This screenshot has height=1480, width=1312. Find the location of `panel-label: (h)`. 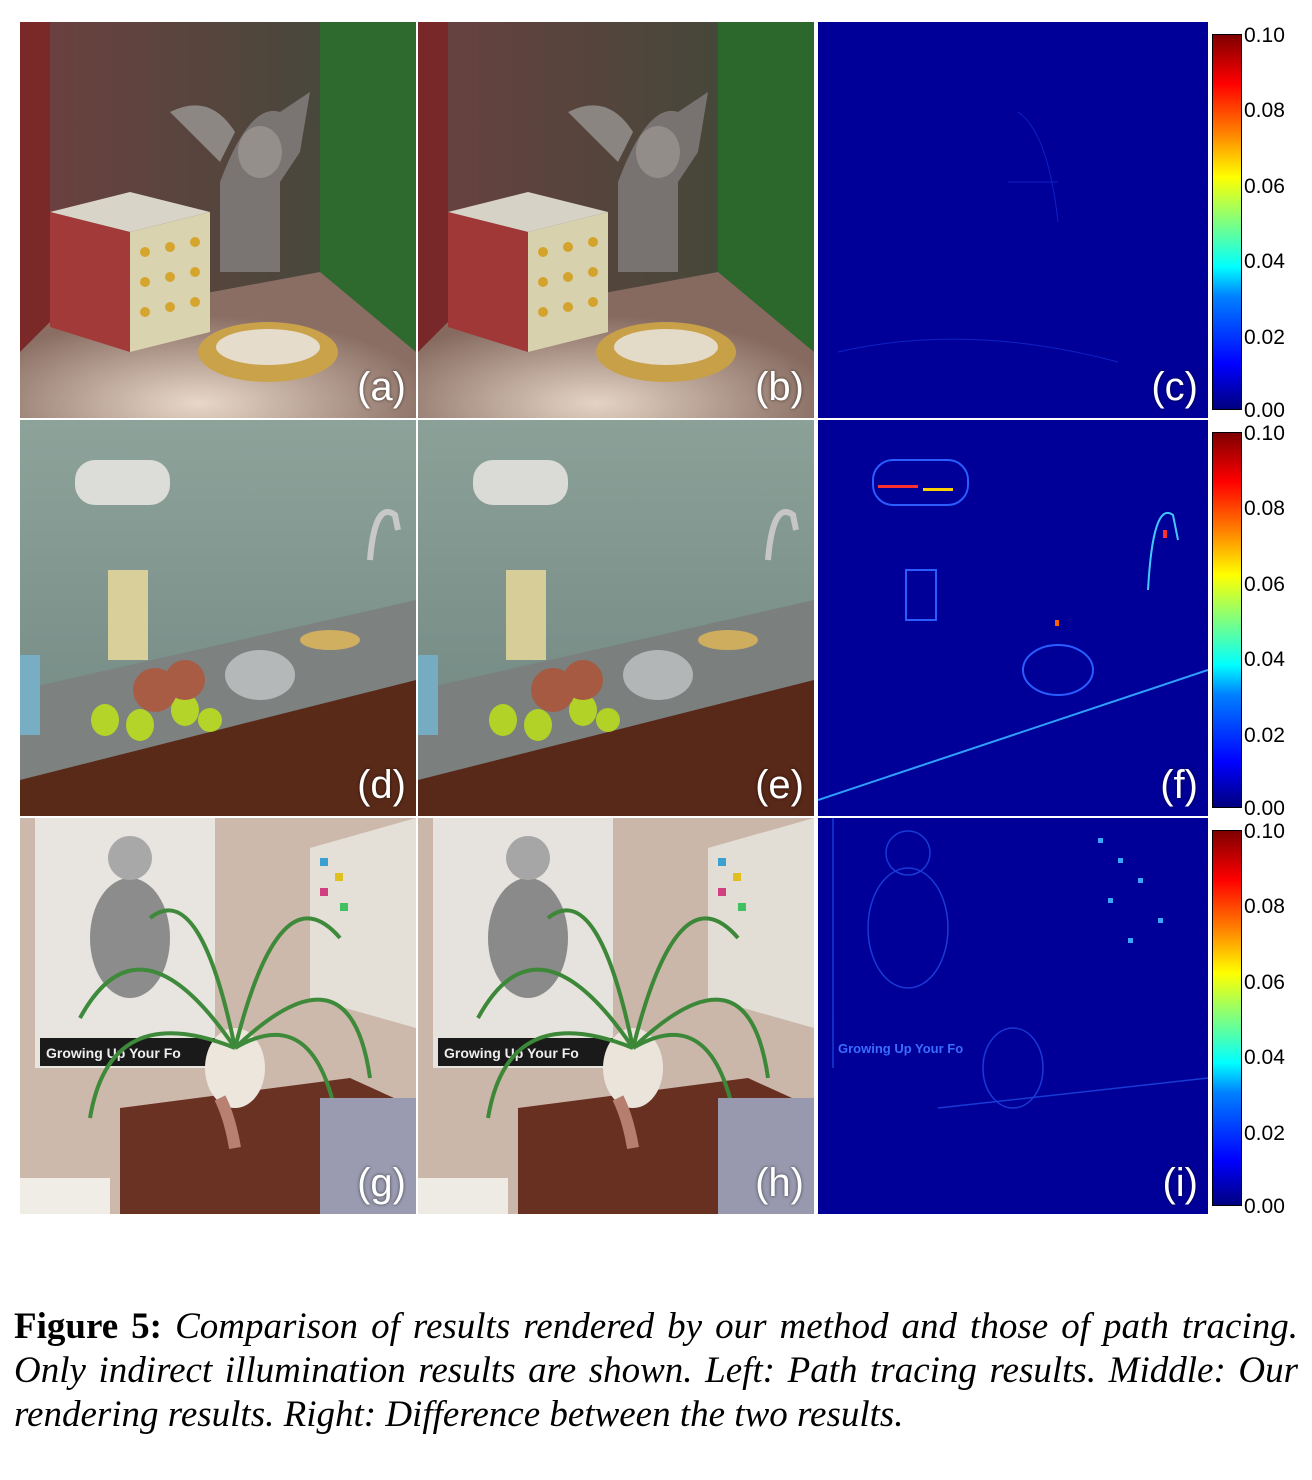

panel-label: (h) is located at coordinates (779, 1183).